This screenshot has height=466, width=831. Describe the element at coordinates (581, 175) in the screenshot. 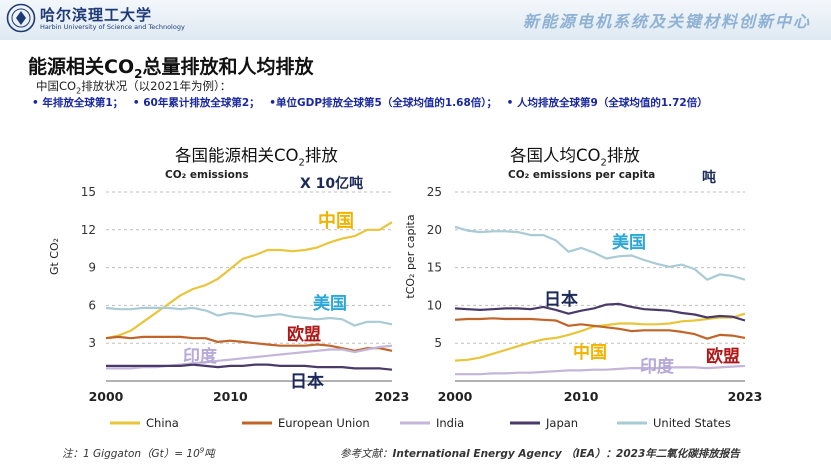

I see `inner-chart-title: CO₂ emissions per capita` at that location.